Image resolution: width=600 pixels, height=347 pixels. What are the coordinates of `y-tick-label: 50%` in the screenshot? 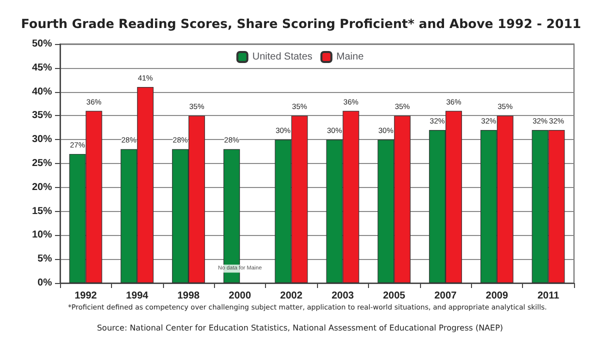 It's located at (42, 44).